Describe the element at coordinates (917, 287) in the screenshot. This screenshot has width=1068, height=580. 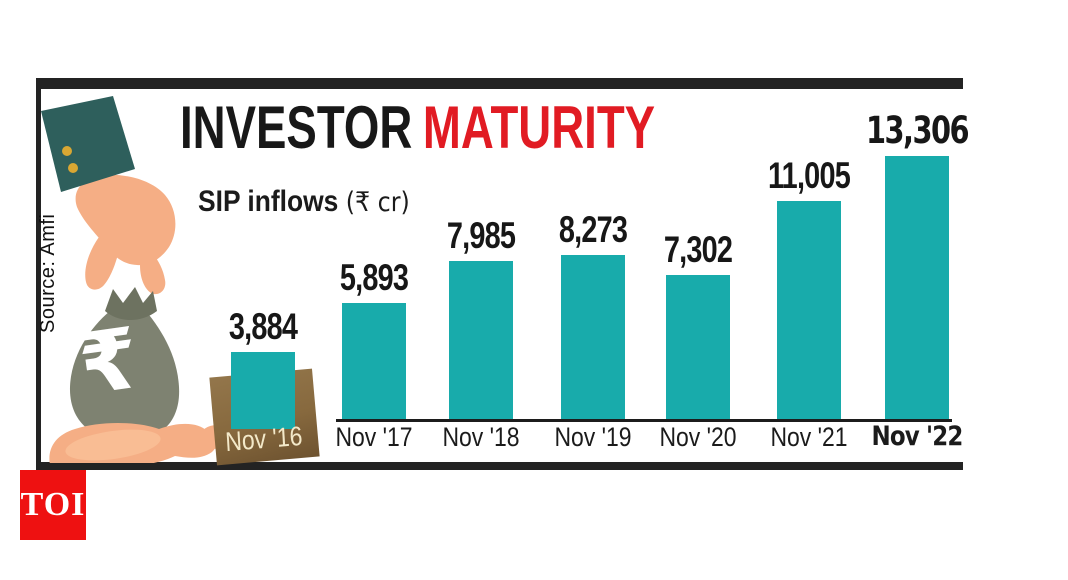
I see `bar-Nov '22` at that location.